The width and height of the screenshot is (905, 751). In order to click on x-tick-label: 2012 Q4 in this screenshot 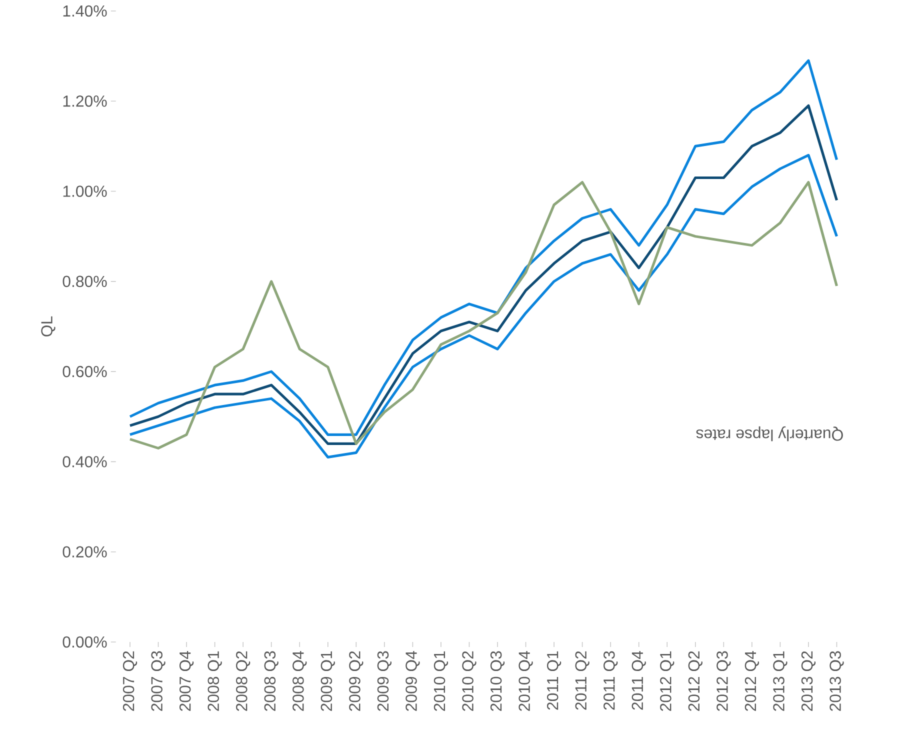, I will do `click(752, 681)`.